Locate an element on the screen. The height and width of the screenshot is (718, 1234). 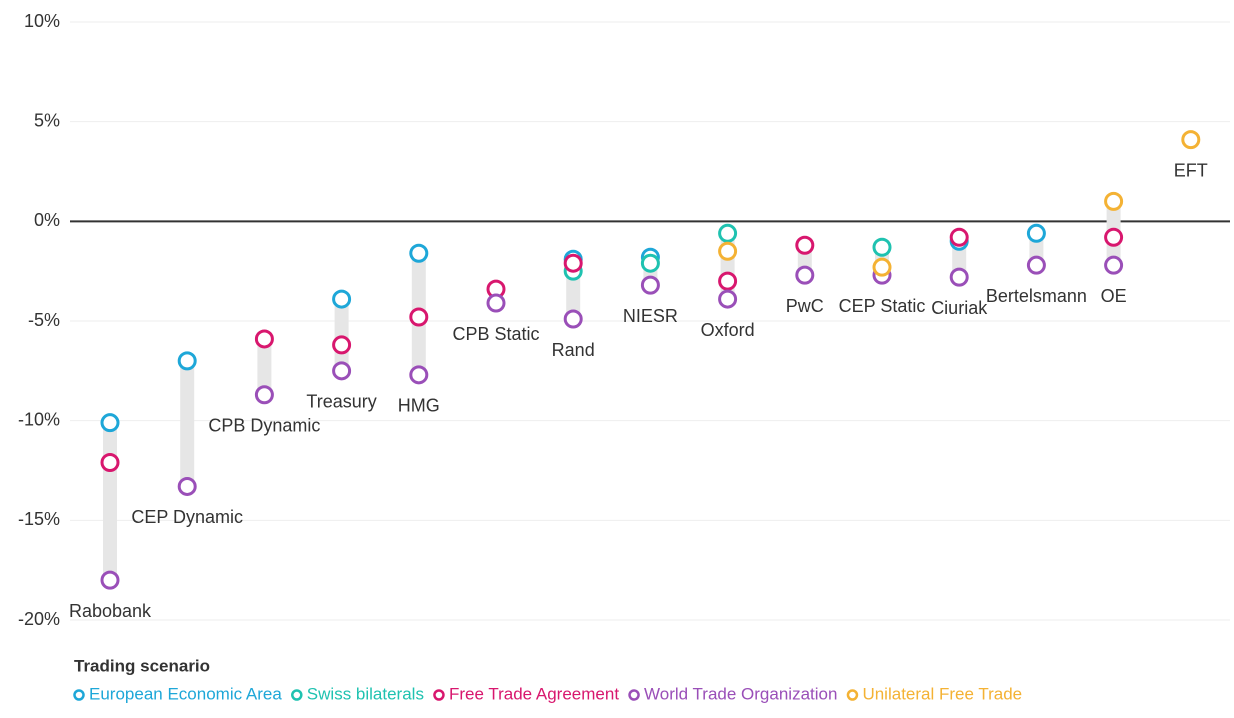
y-tick-label: -15% is located at coordinates (39, 519).